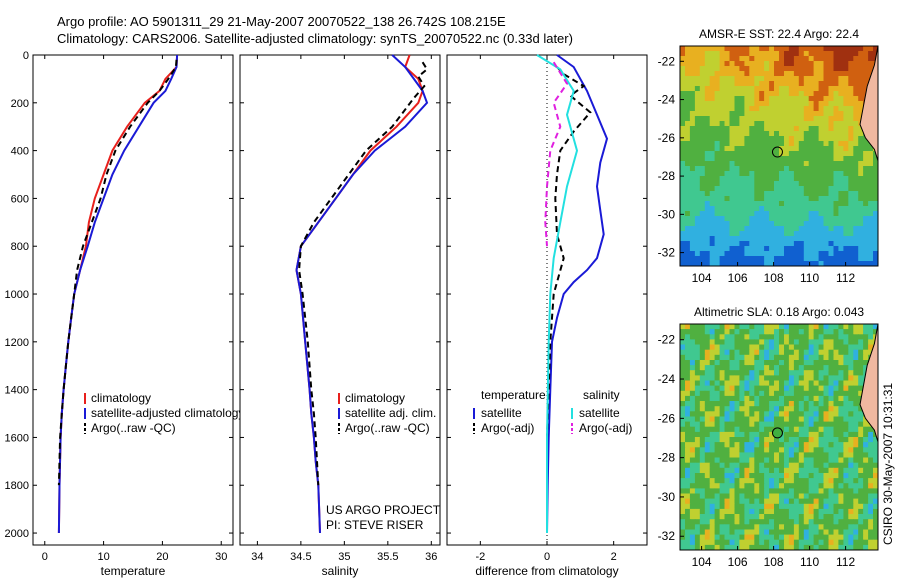  I want to click on legend-label: climatology, so click(375, 398).